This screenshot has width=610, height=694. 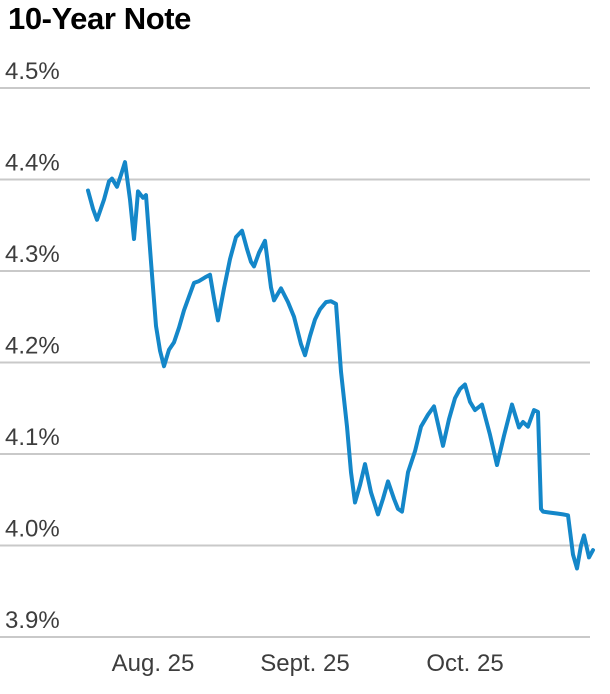 What do you see at coordinates (32, 254) in the screenshot?
I see `y-axis-tick-label: 4.3%` at bounding box center [32, 254].